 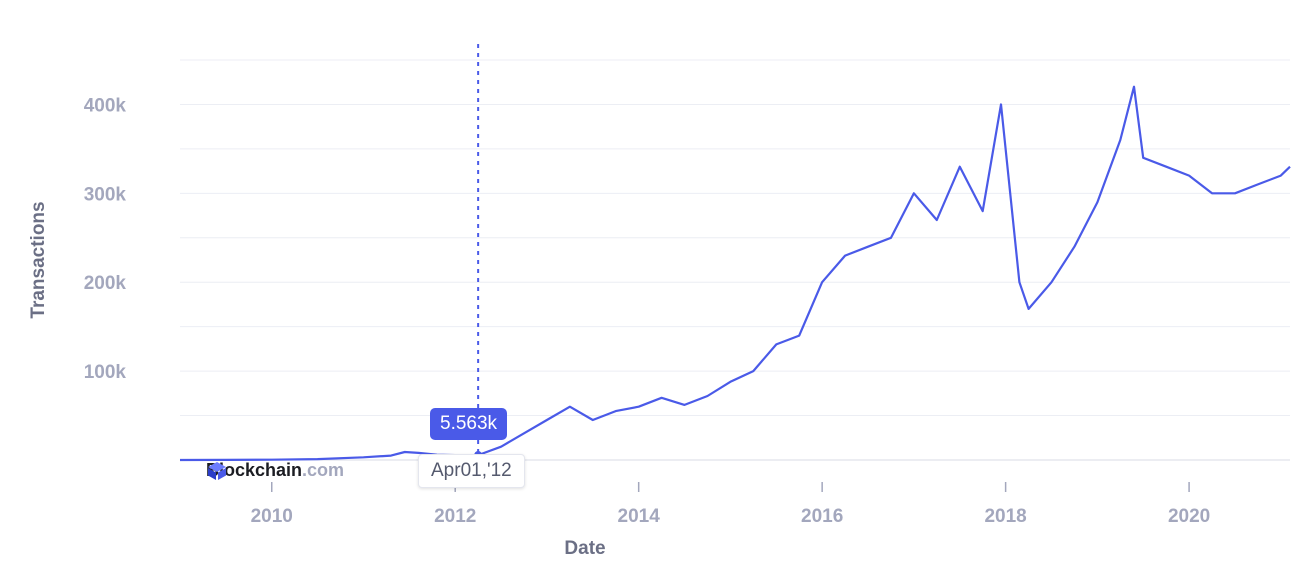 I want to click on x-axis-title: Date, so click(x=584, y=548).